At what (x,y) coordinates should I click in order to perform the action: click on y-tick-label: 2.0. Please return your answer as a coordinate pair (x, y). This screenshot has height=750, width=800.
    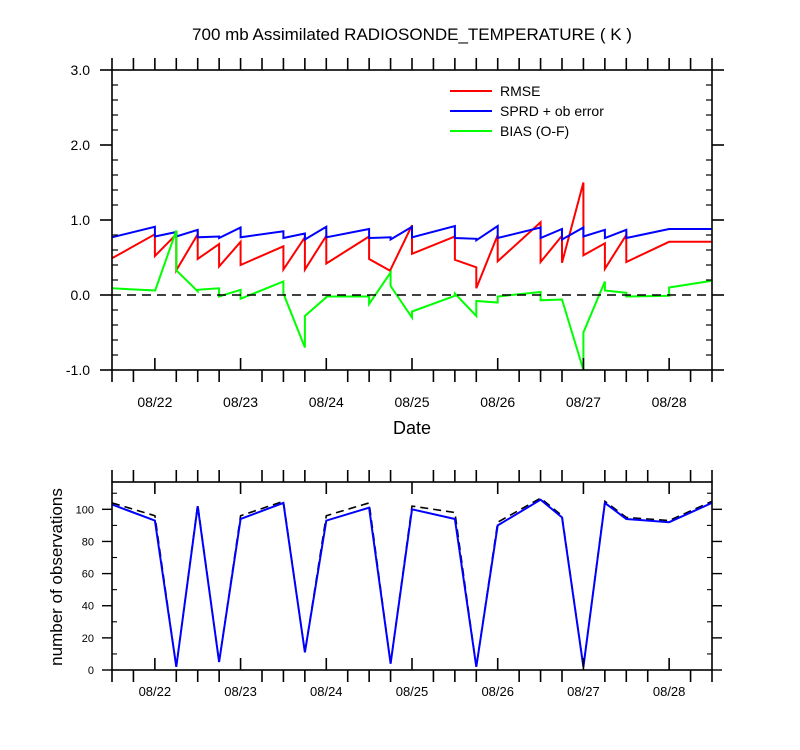
    Looking at the image, I should click on (81, 145).